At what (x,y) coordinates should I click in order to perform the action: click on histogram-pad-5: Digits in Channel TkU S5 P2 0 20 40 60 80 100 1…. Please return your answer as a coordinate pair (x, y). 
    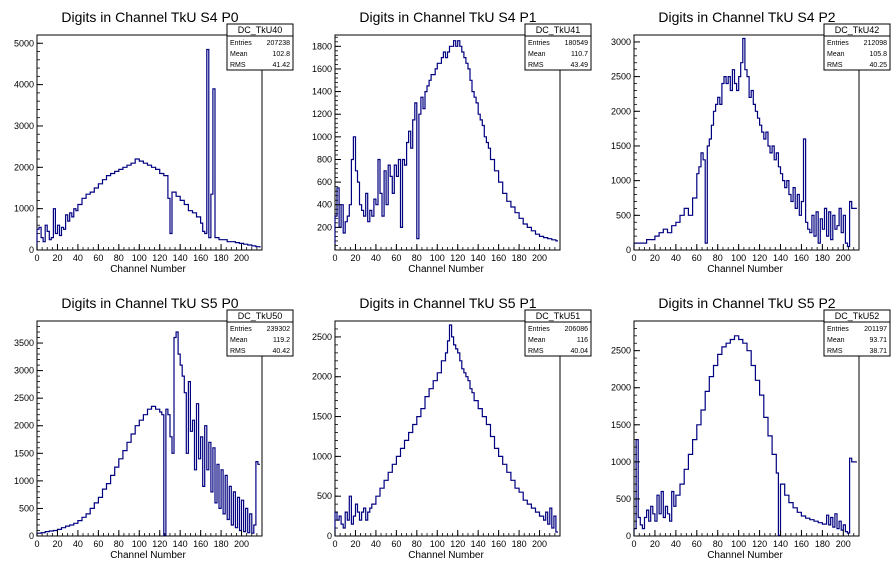
    Looking at the image, I should click on (751, 428).